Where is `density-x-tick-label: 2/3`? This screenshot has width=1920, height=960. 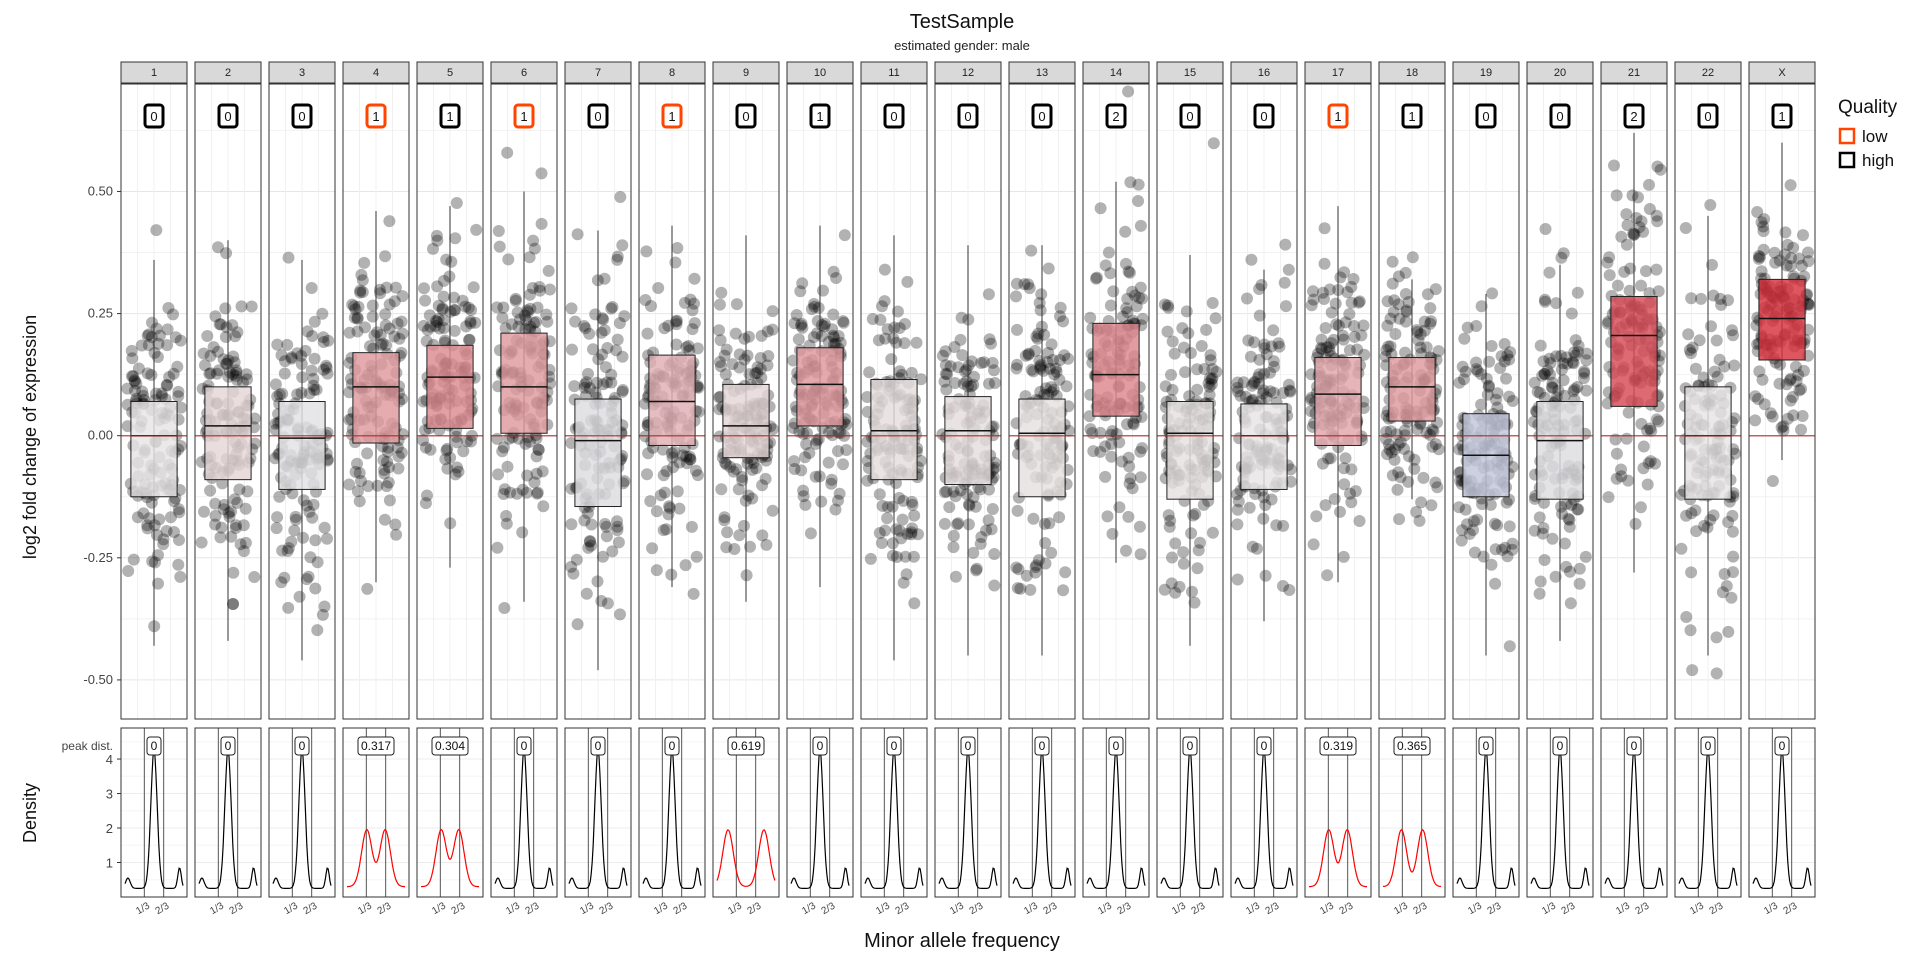
density-x-tick-label: 2/3 is located at coordinates (1791, 908).